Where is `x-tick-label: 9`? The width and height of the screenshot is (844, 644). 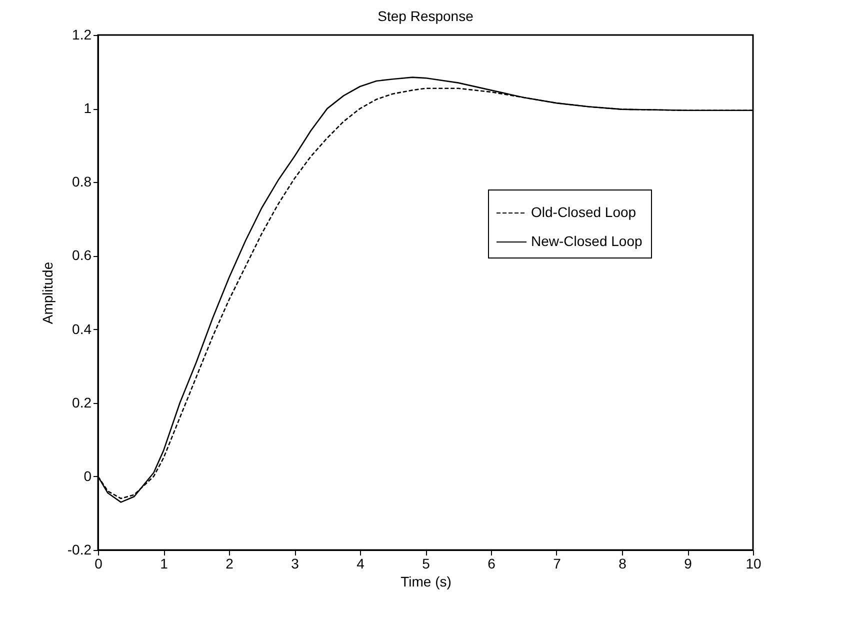 x-tick-label: 9 is located at coordinates (688, 564).